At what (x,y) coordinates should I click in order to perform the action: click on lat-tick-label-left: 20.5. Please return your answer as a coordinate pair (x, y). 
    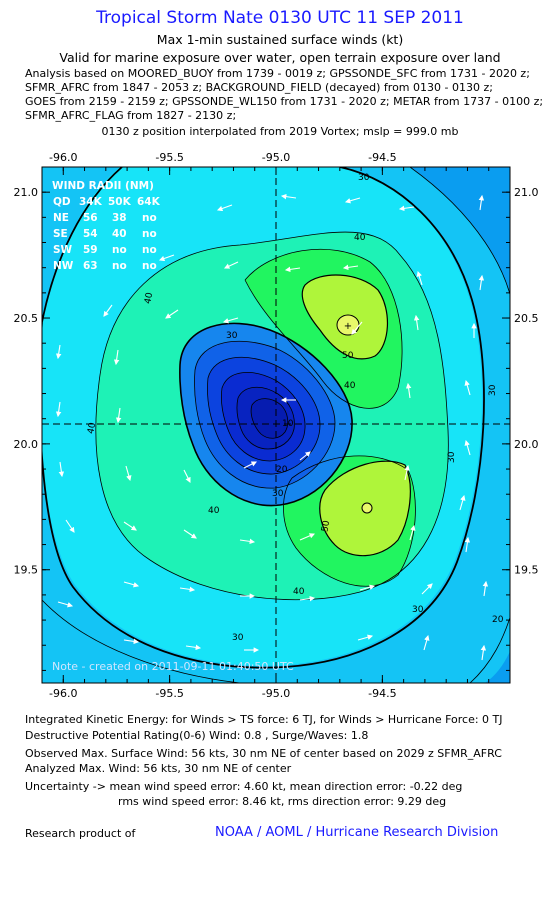
    Looking at the image, I should click on (26, 318).